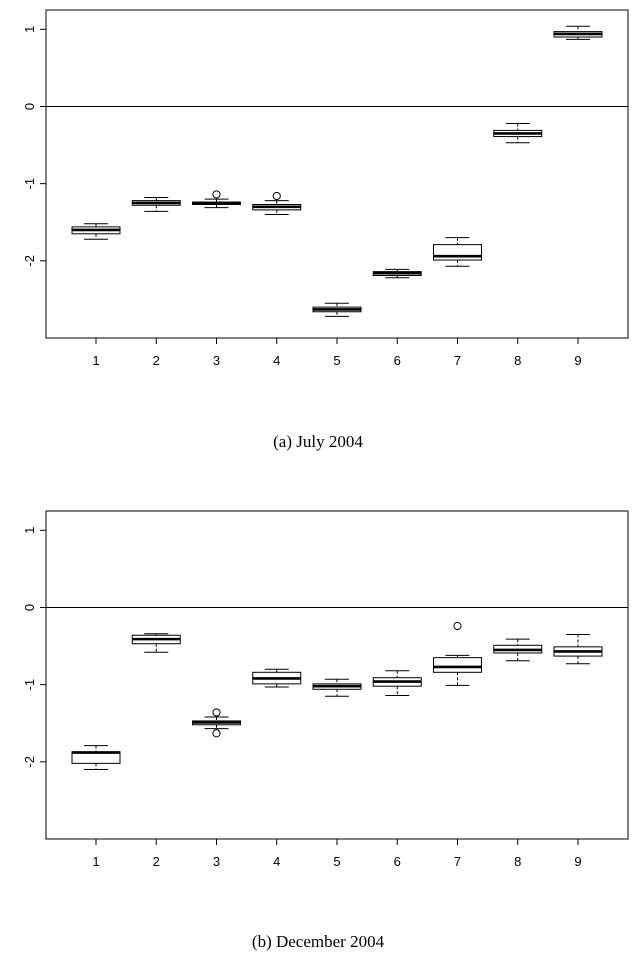 The width and height of the screenshot is (638, 963). What do you see at coordinates (318, 941) in the screenshot?
I see `panel-caption: (b) December 2004` at bounding box center [318, 941].